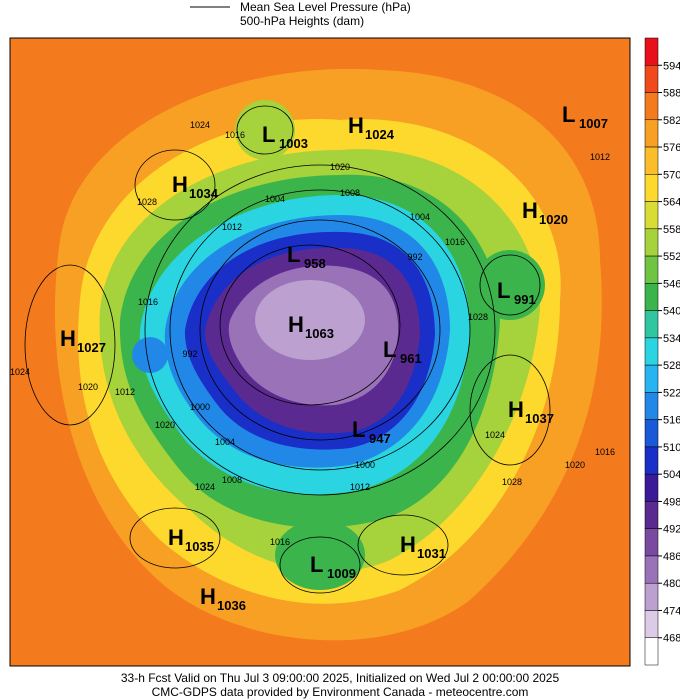 This screenshot has width=680, height=700. What do you see at coordinates (671, 203) in the screenshot?
I see `colorbar-label: 564` at bounding box center [671, 203].